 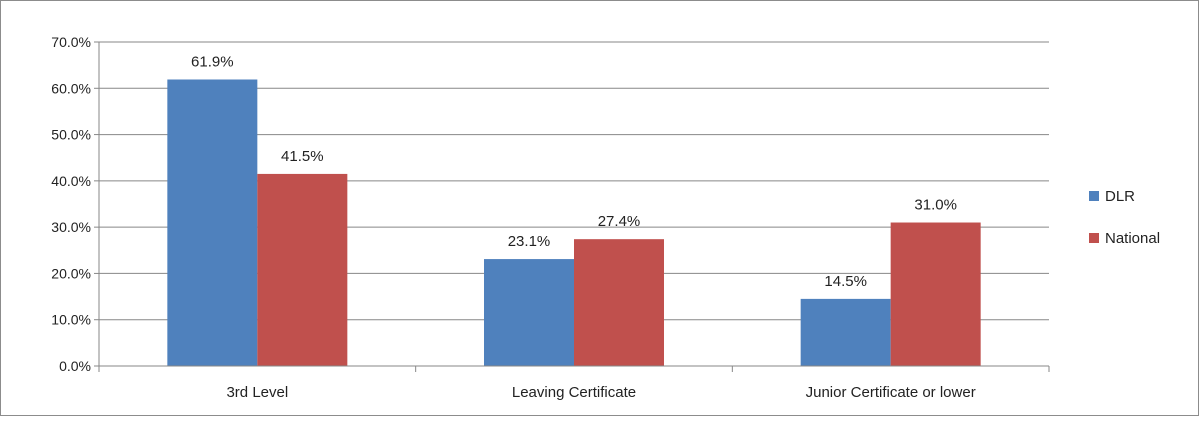 I want to click on data-label: 27.4%, so click(x=619, y=221).